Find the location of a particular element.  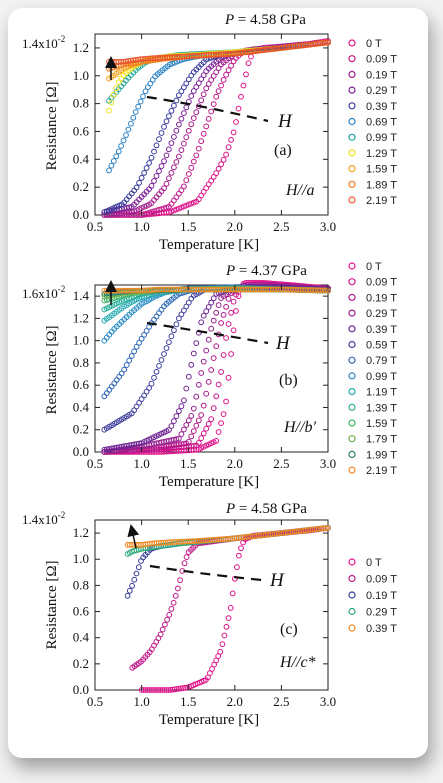

panel-b-y-tick-label: 0.6 is located at coordinates (81, 384).